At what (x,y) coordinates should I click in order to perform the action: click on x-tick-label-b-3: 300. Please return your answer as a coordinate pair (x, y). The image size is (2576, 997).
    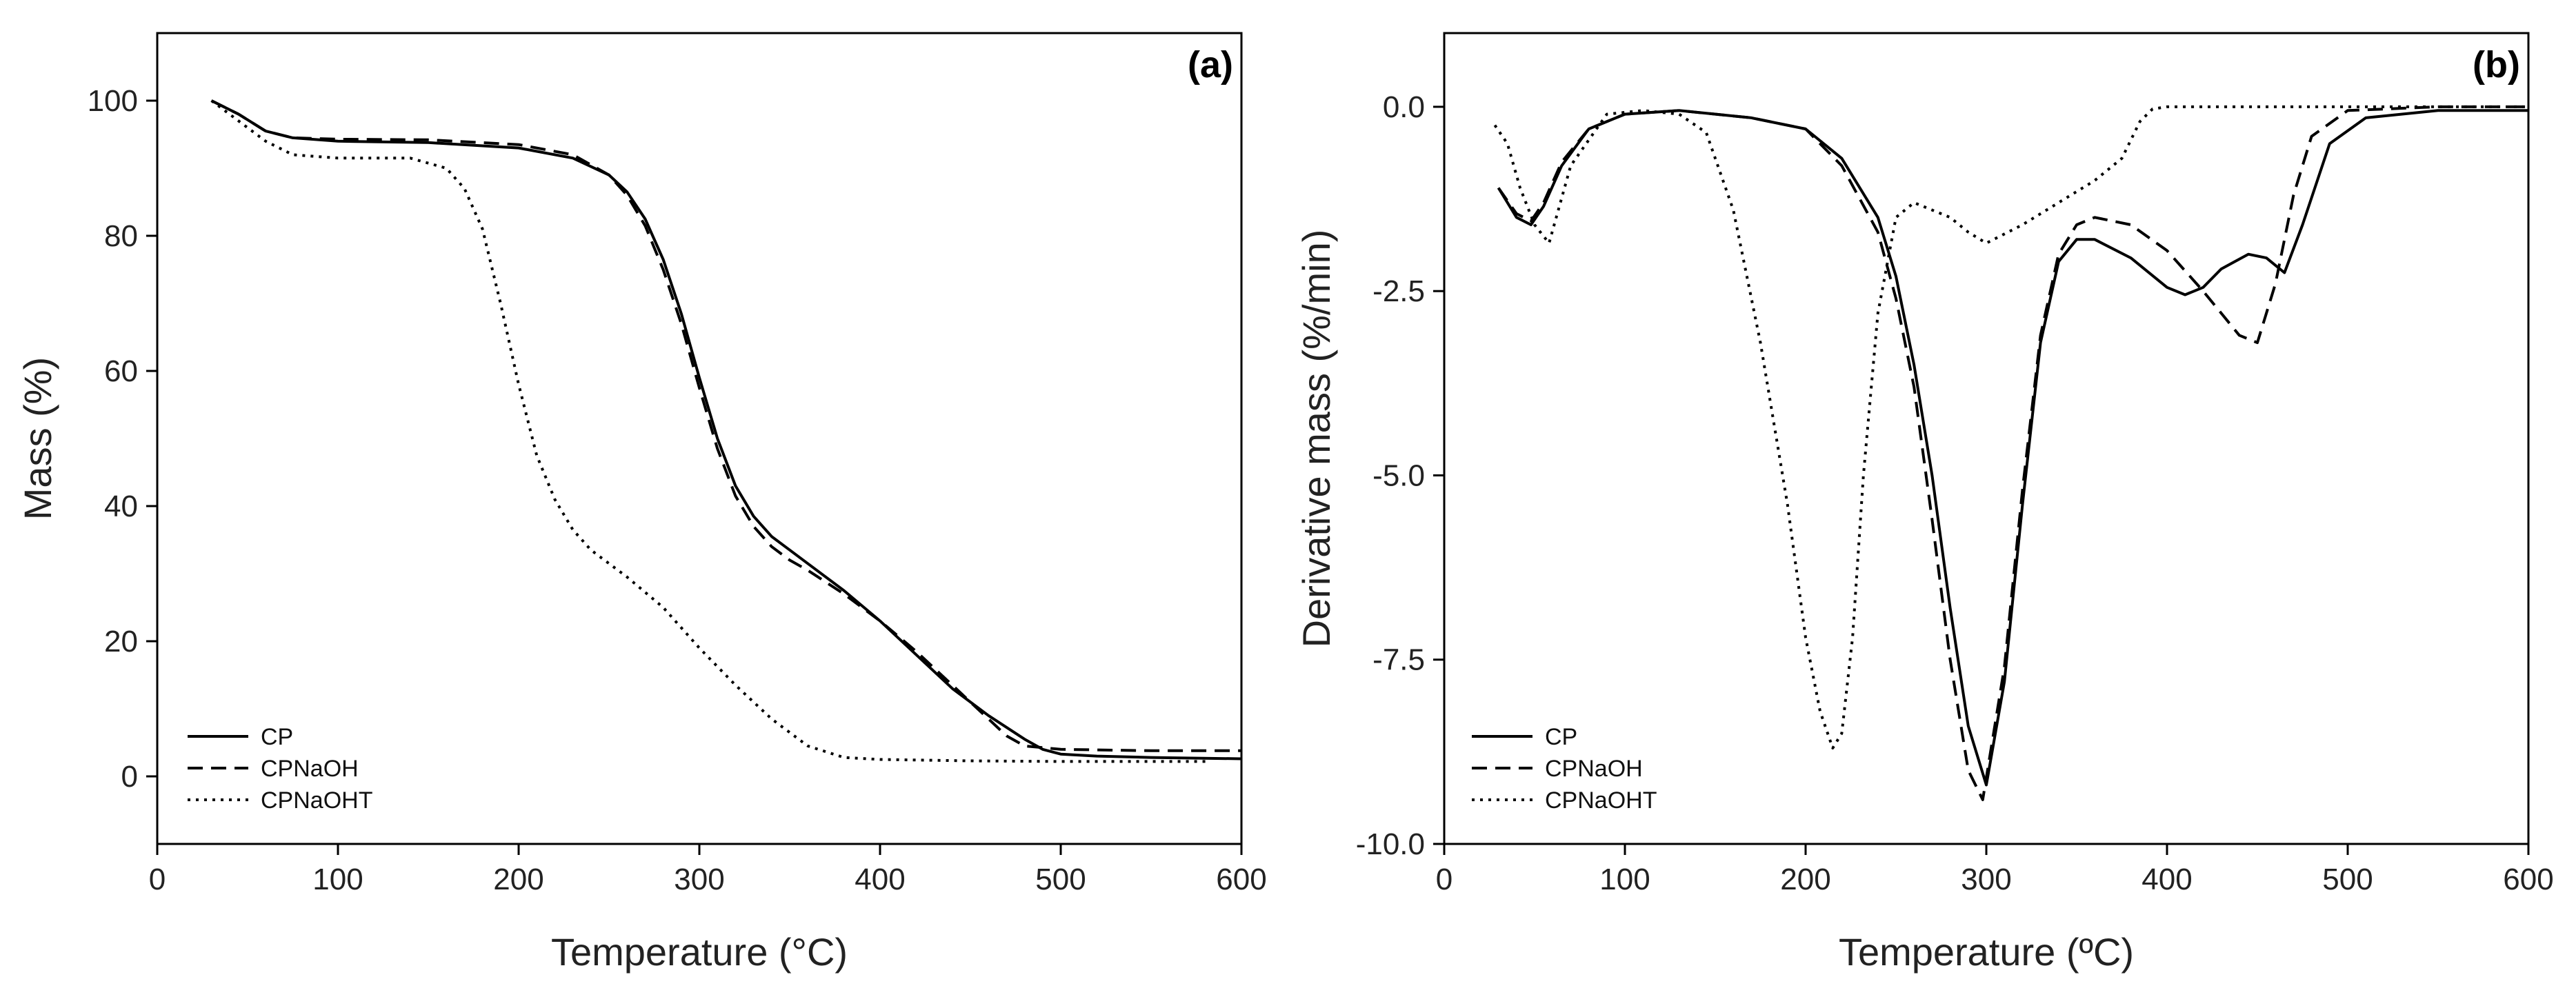
    Looking at the image, I should click on (1986, 880).